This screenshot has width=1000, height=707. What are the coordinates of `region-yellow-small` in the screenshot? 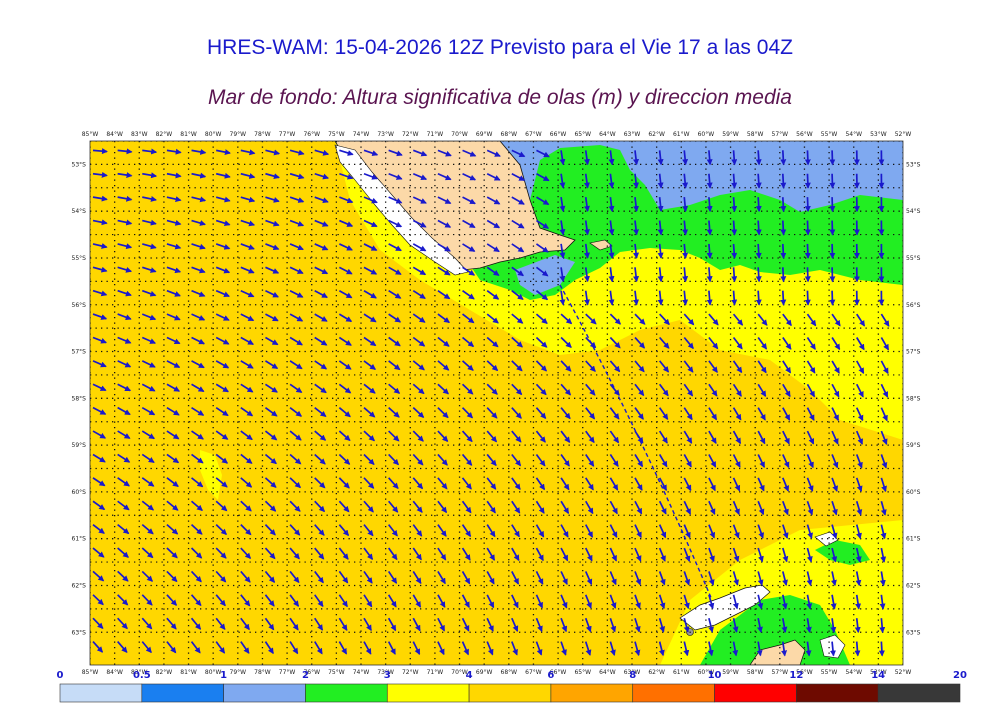 It's located at (211, 475).